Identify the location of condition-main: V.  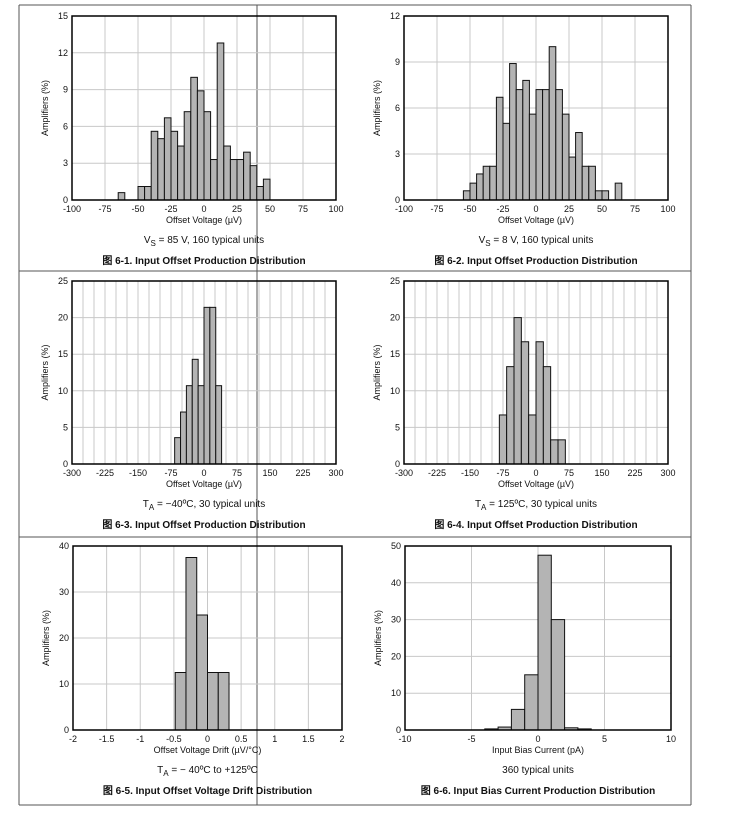
(147, 240).